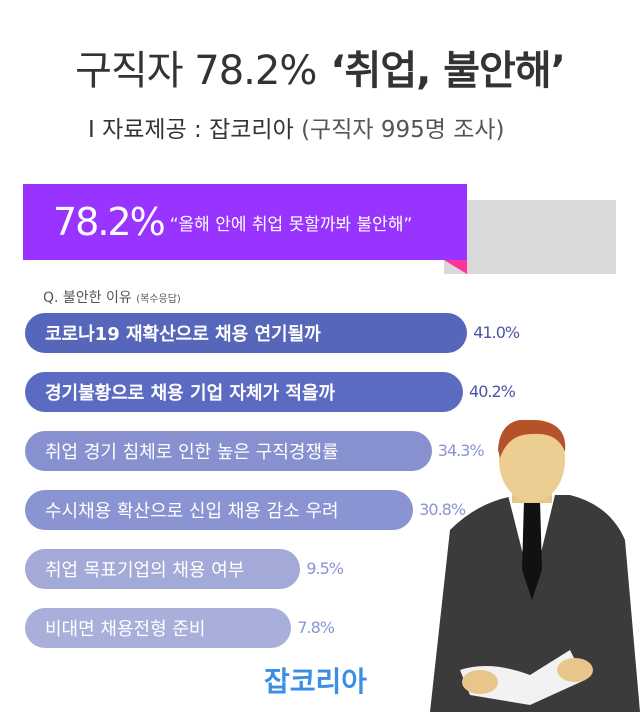  Describe the element at coordinates (192, 511) in the screenshot. I see `bar-label: 수시채용 확산으로 신입 채용 감소 우려` at that location.